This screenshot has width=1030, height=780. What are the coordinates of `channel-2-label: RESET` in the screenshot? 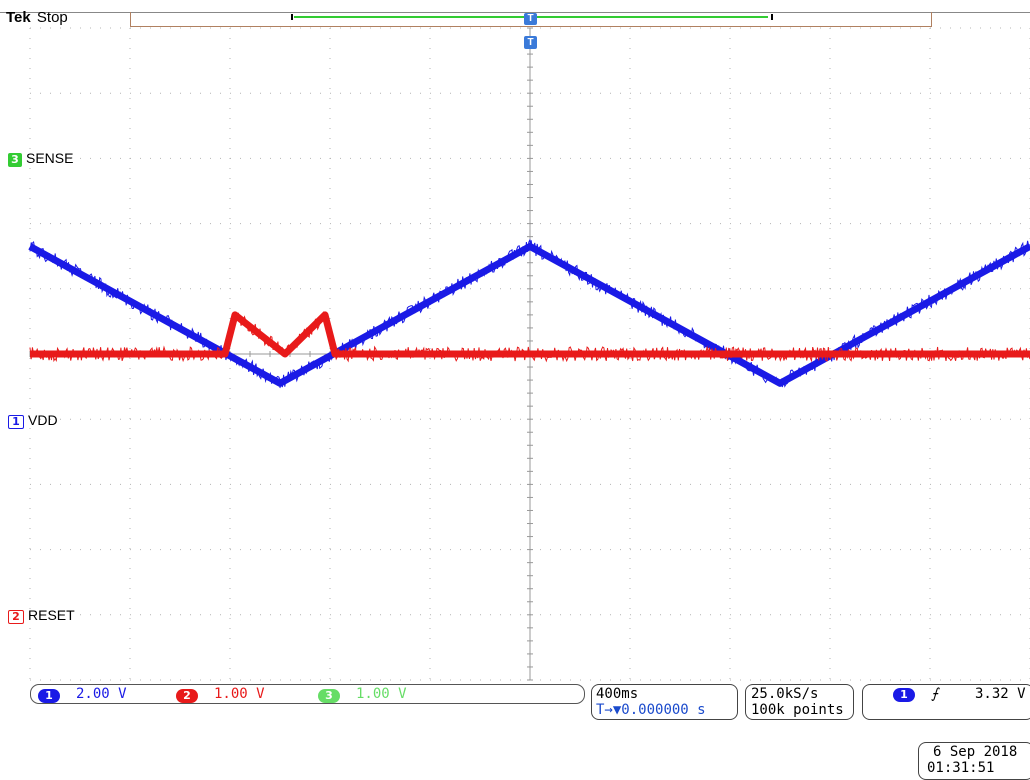 It's located at (51, 615).